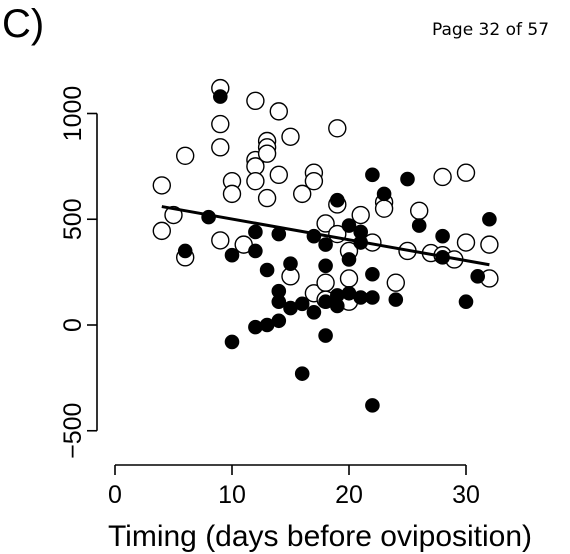 This screenshot has width=570, height=554. I want to click on trend-line, so click(325, 236).